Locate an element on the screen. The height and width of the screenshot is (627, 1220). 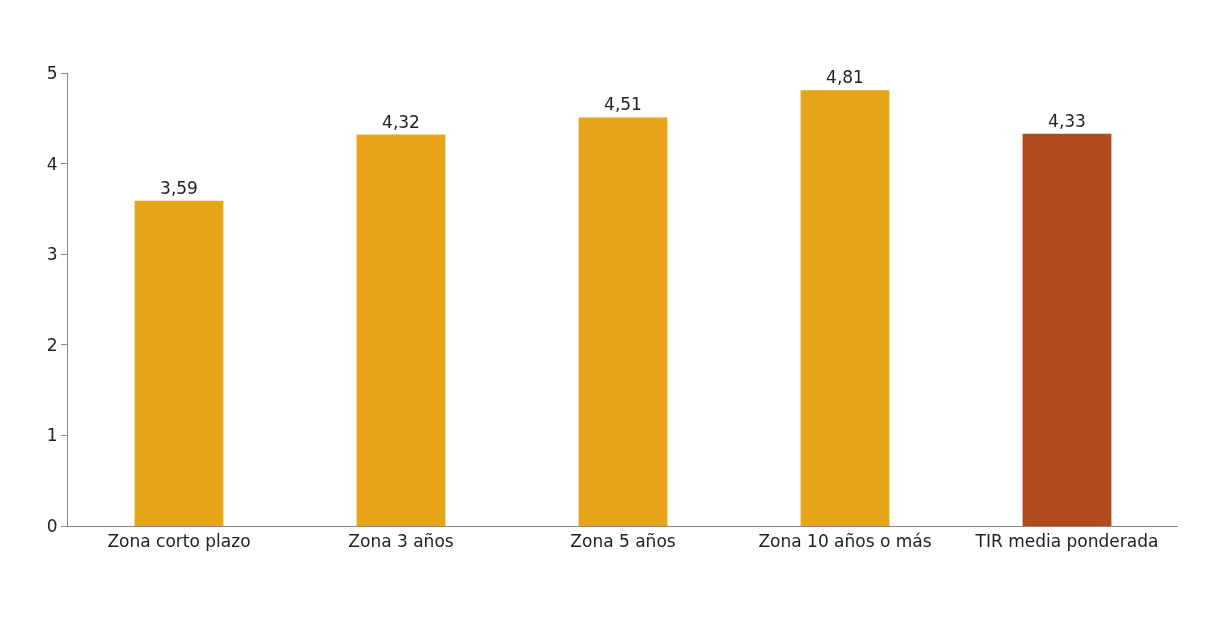
data-label: 4,33 is located at coordinates (1067, 120).